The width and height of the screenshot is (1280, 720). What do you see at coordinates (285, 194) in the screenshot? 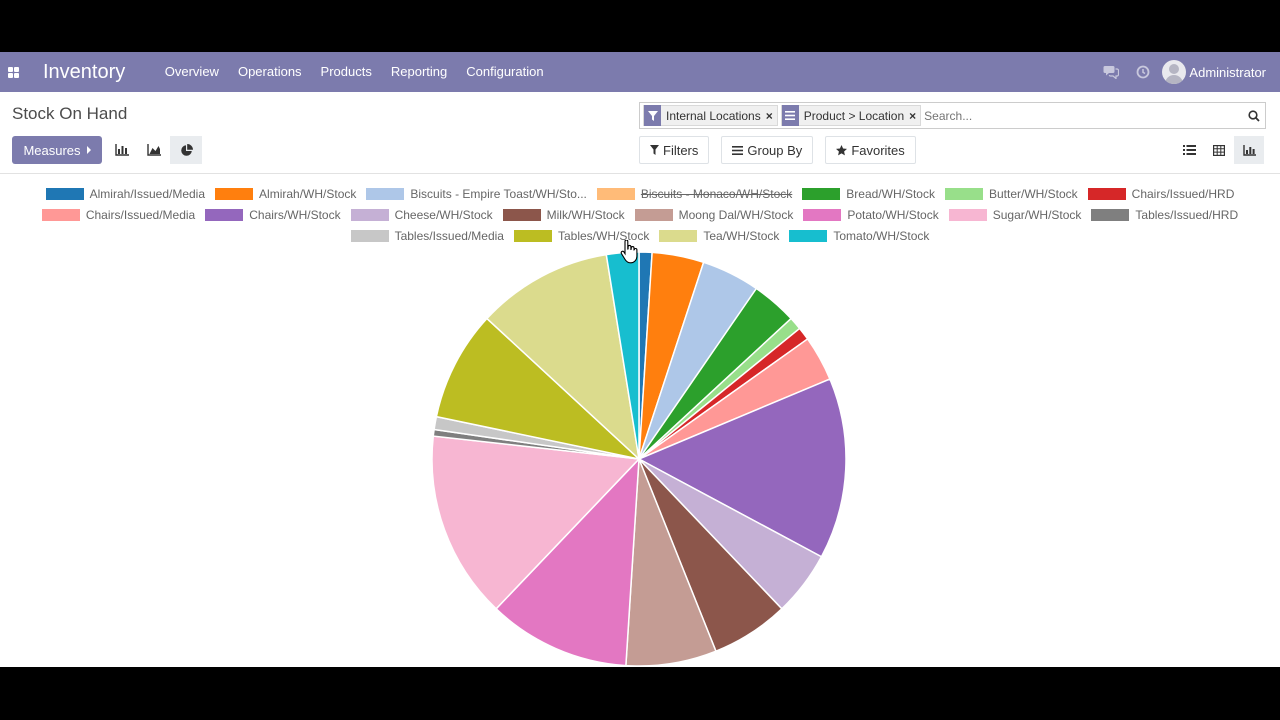
I see `legend-item: Almirah/WH/Stock` at bounding box center [285, 194].